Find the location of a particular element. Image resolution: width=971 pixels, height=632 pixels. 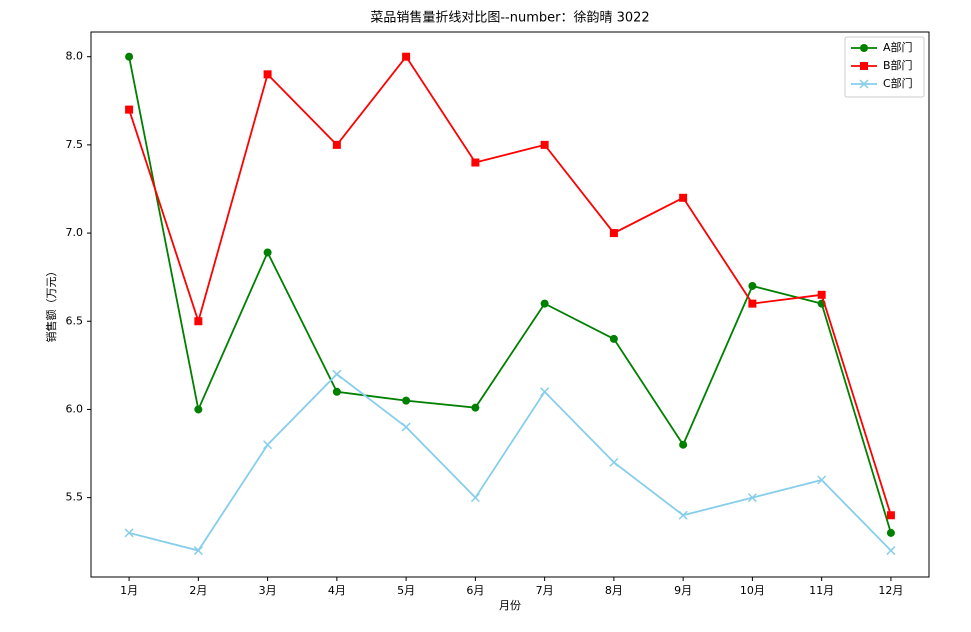

legend-label: B部门 is located at coordinates (898, 65).